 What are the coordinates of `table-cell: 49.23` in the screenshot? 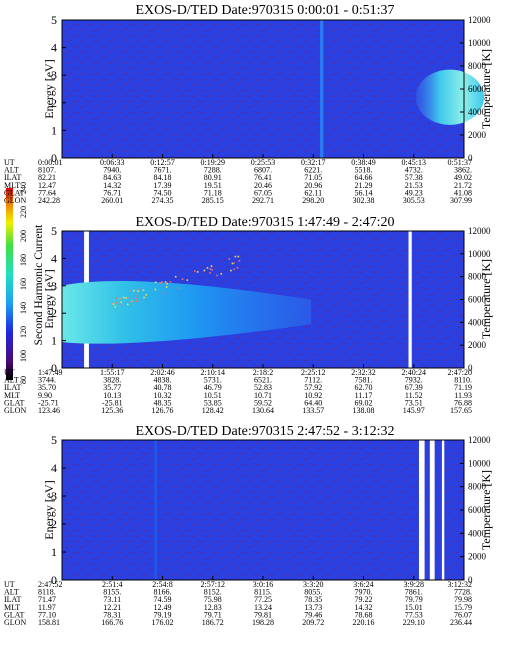 It's located at (414, 192).